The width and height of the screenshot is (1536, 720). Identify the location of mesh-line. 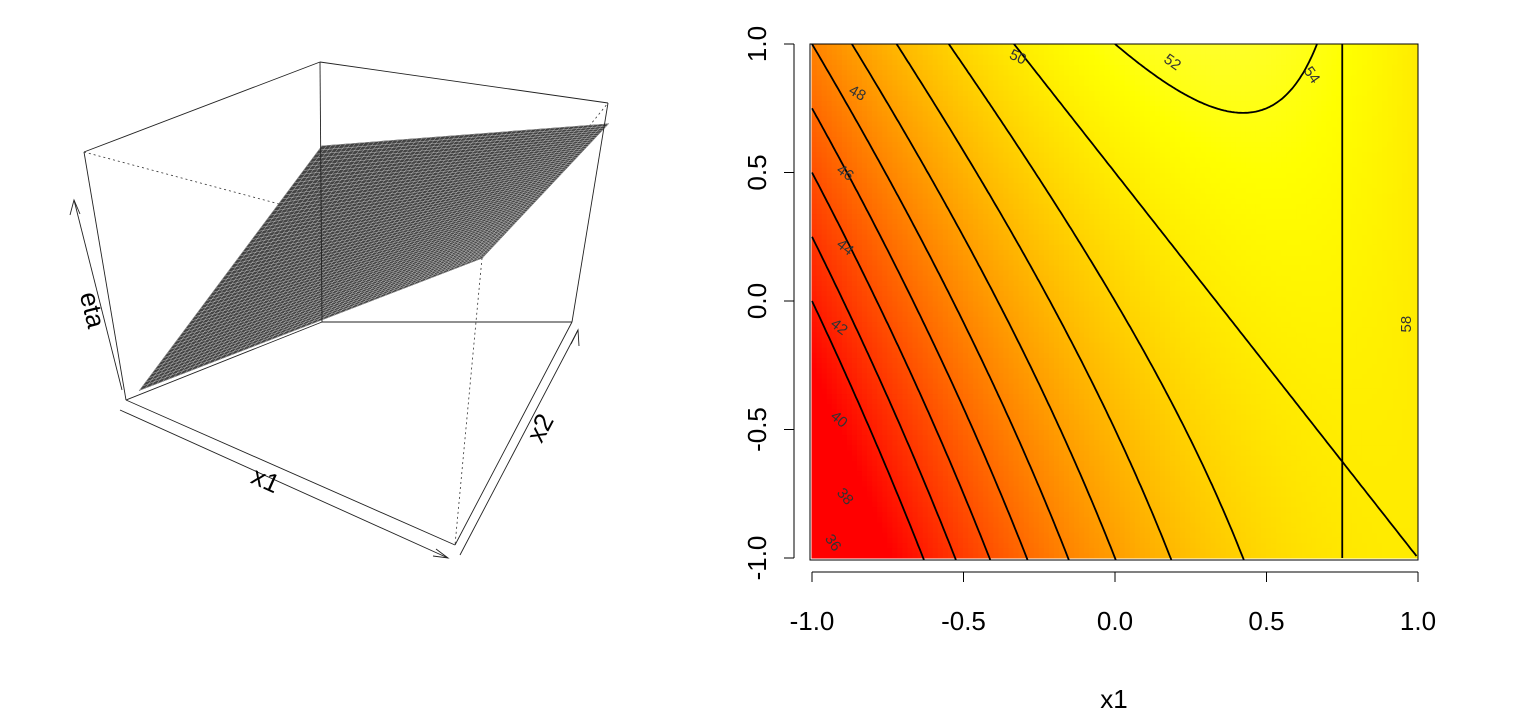
(513, 199).